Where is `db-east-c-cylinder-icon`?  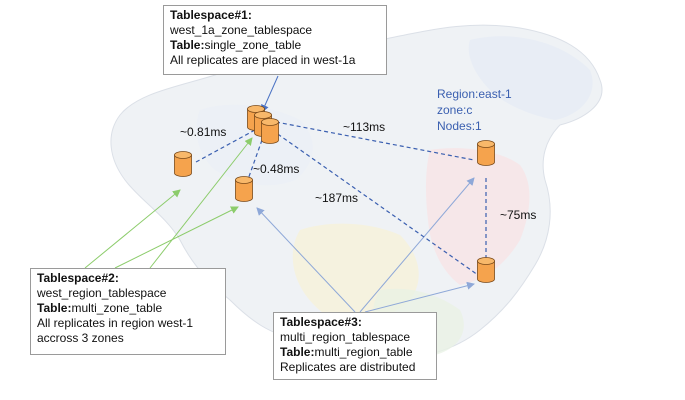
db-east-c-cylinder-icon is located at coordinates (486, 153).